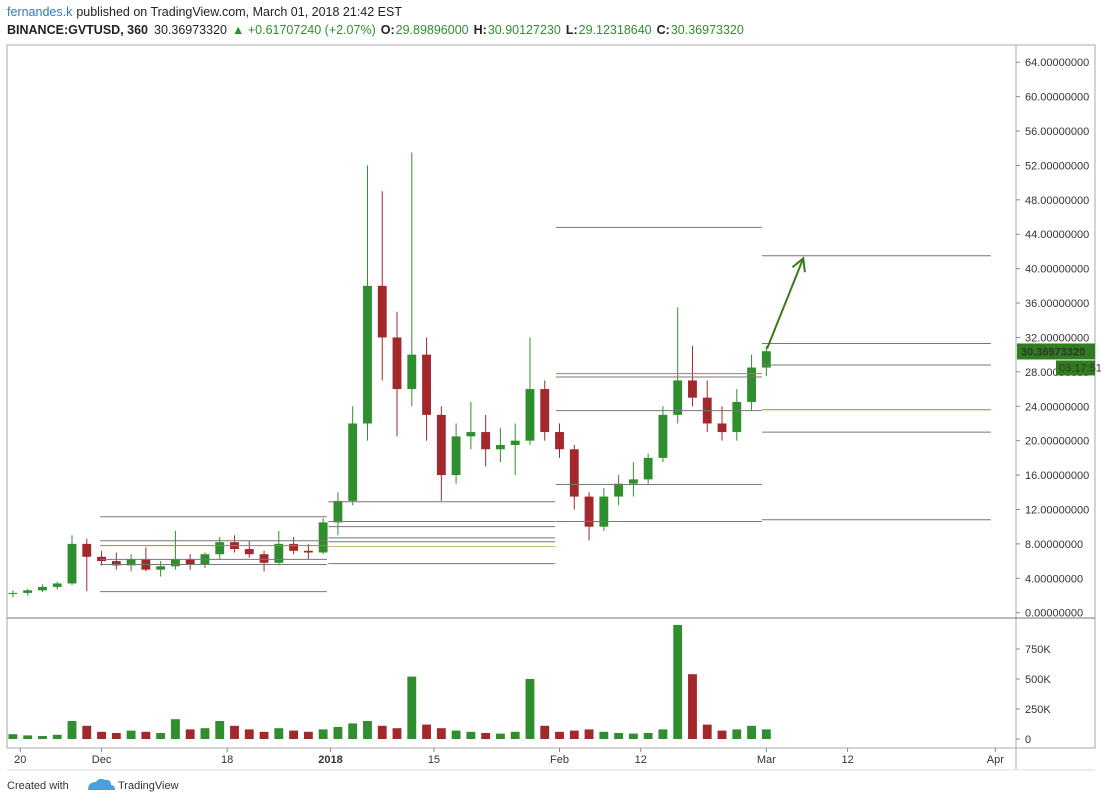  I want to click on y-tick-label: 500K, so click(1038, 680).